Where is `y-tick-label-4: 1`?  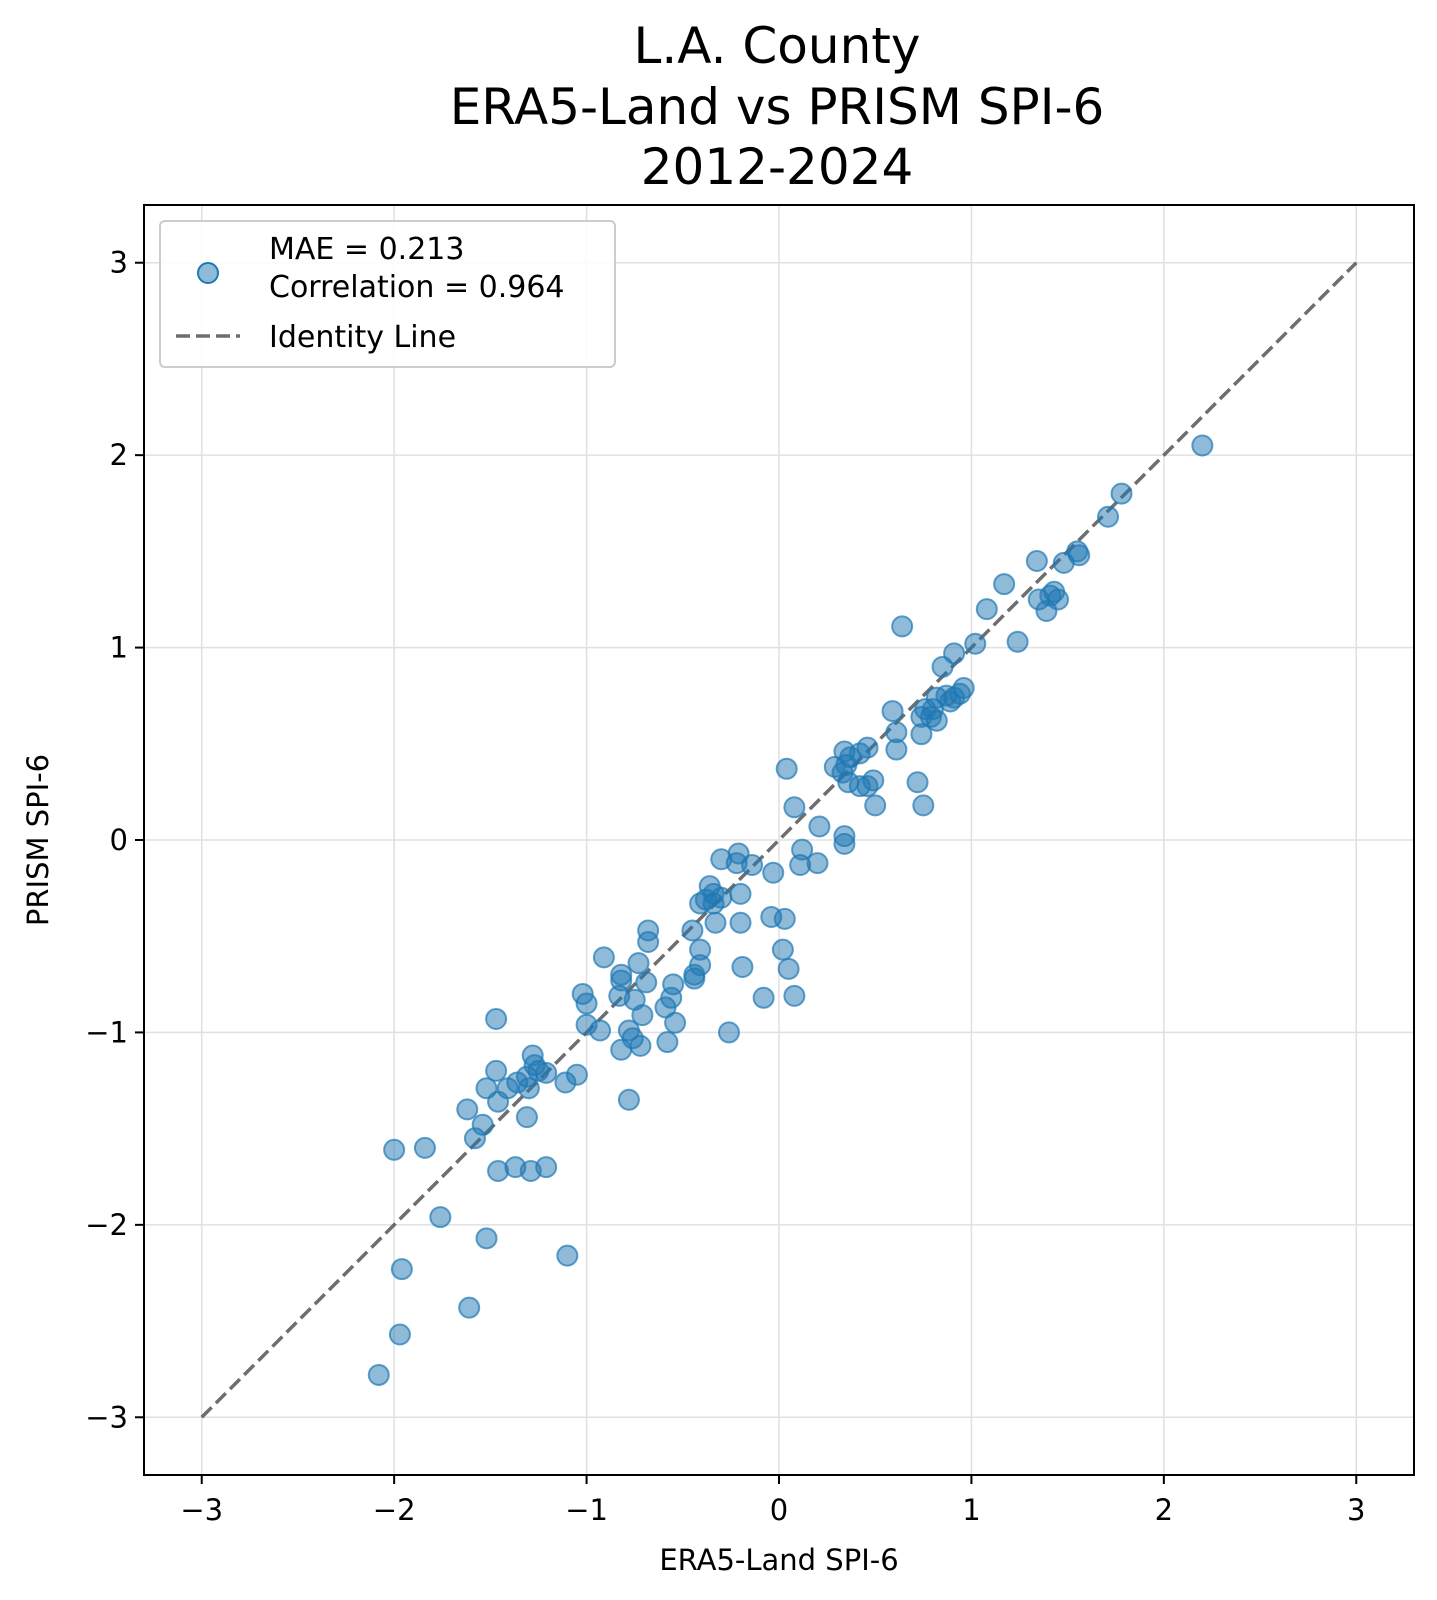
y-tick-label-4: 1 is located at coordinates (119, 648).